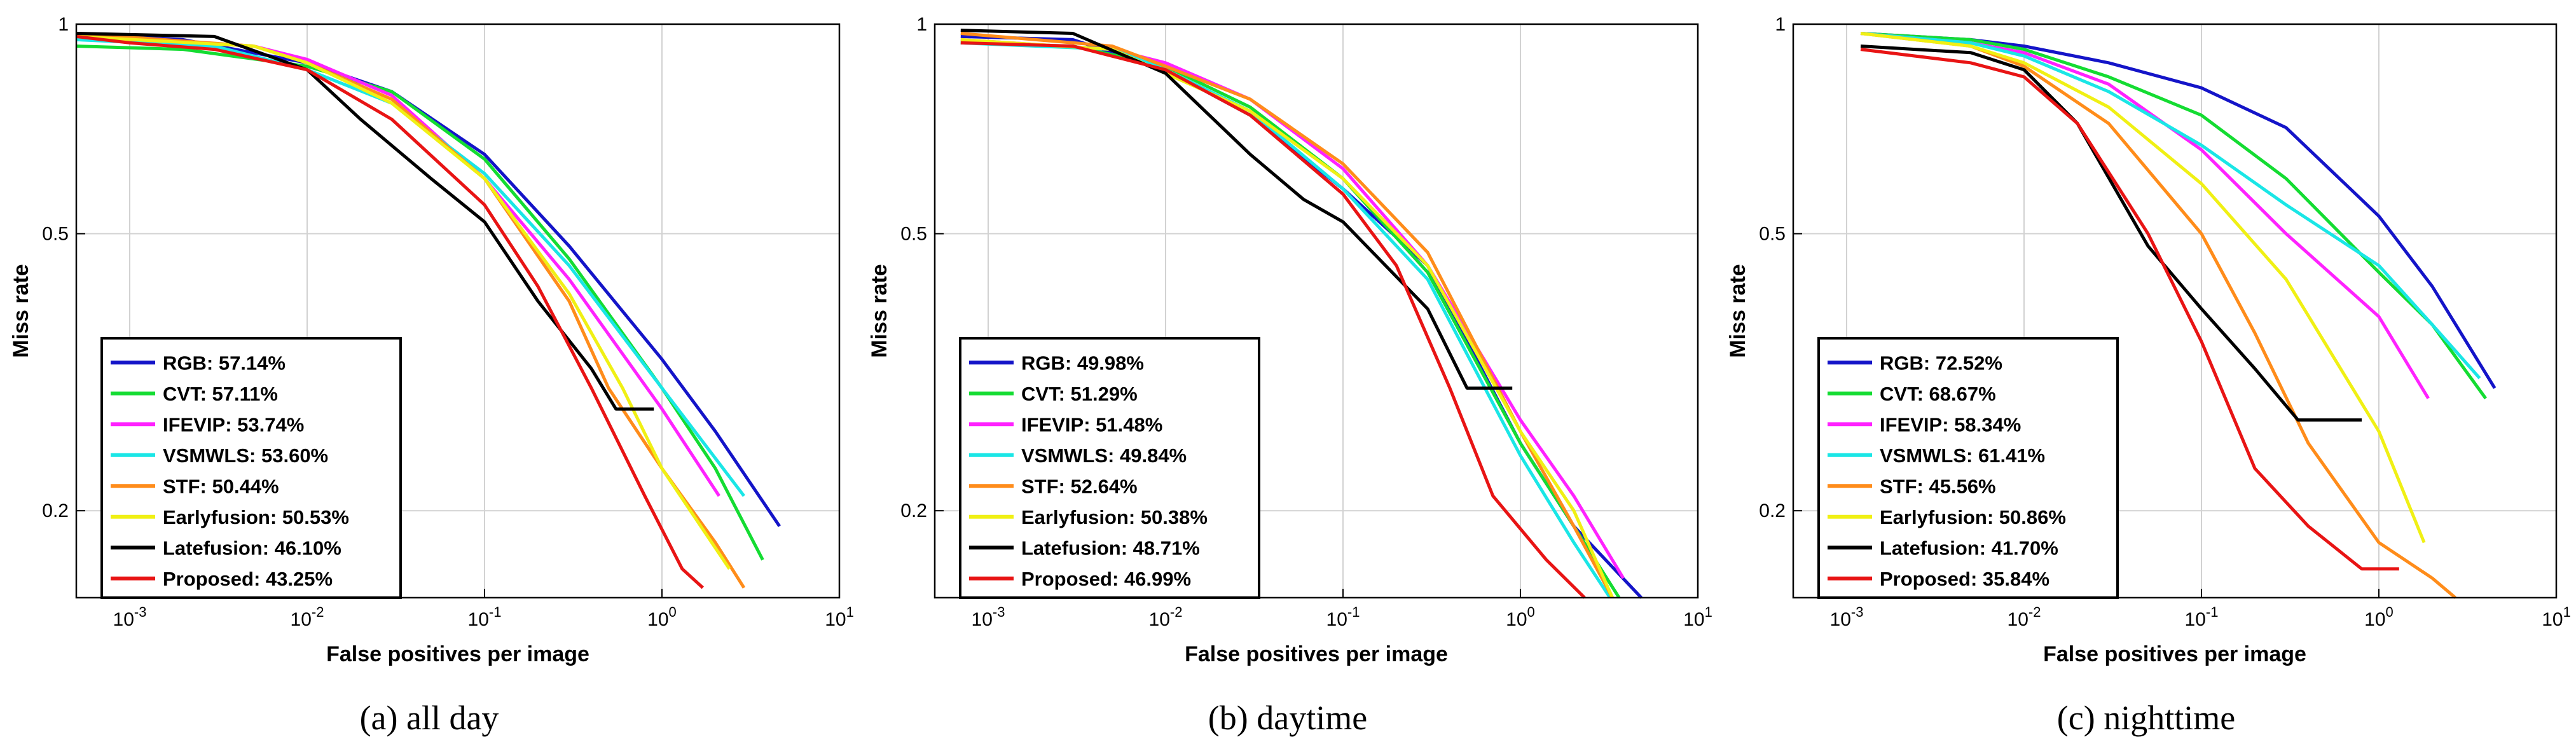 Image resolution: width=2576 pixels, height=756 pixels. What do you see at coordinates (1079, 394) in the screenshot?
I see `legend-entry-cvt: CVT: 51.29%` at bounding box center [1079, 394].